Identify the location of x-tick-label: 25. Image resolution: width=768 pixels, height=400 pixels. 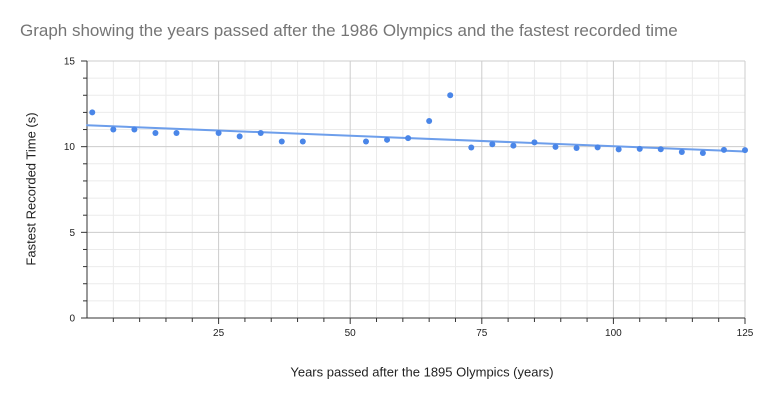
(219, 333).